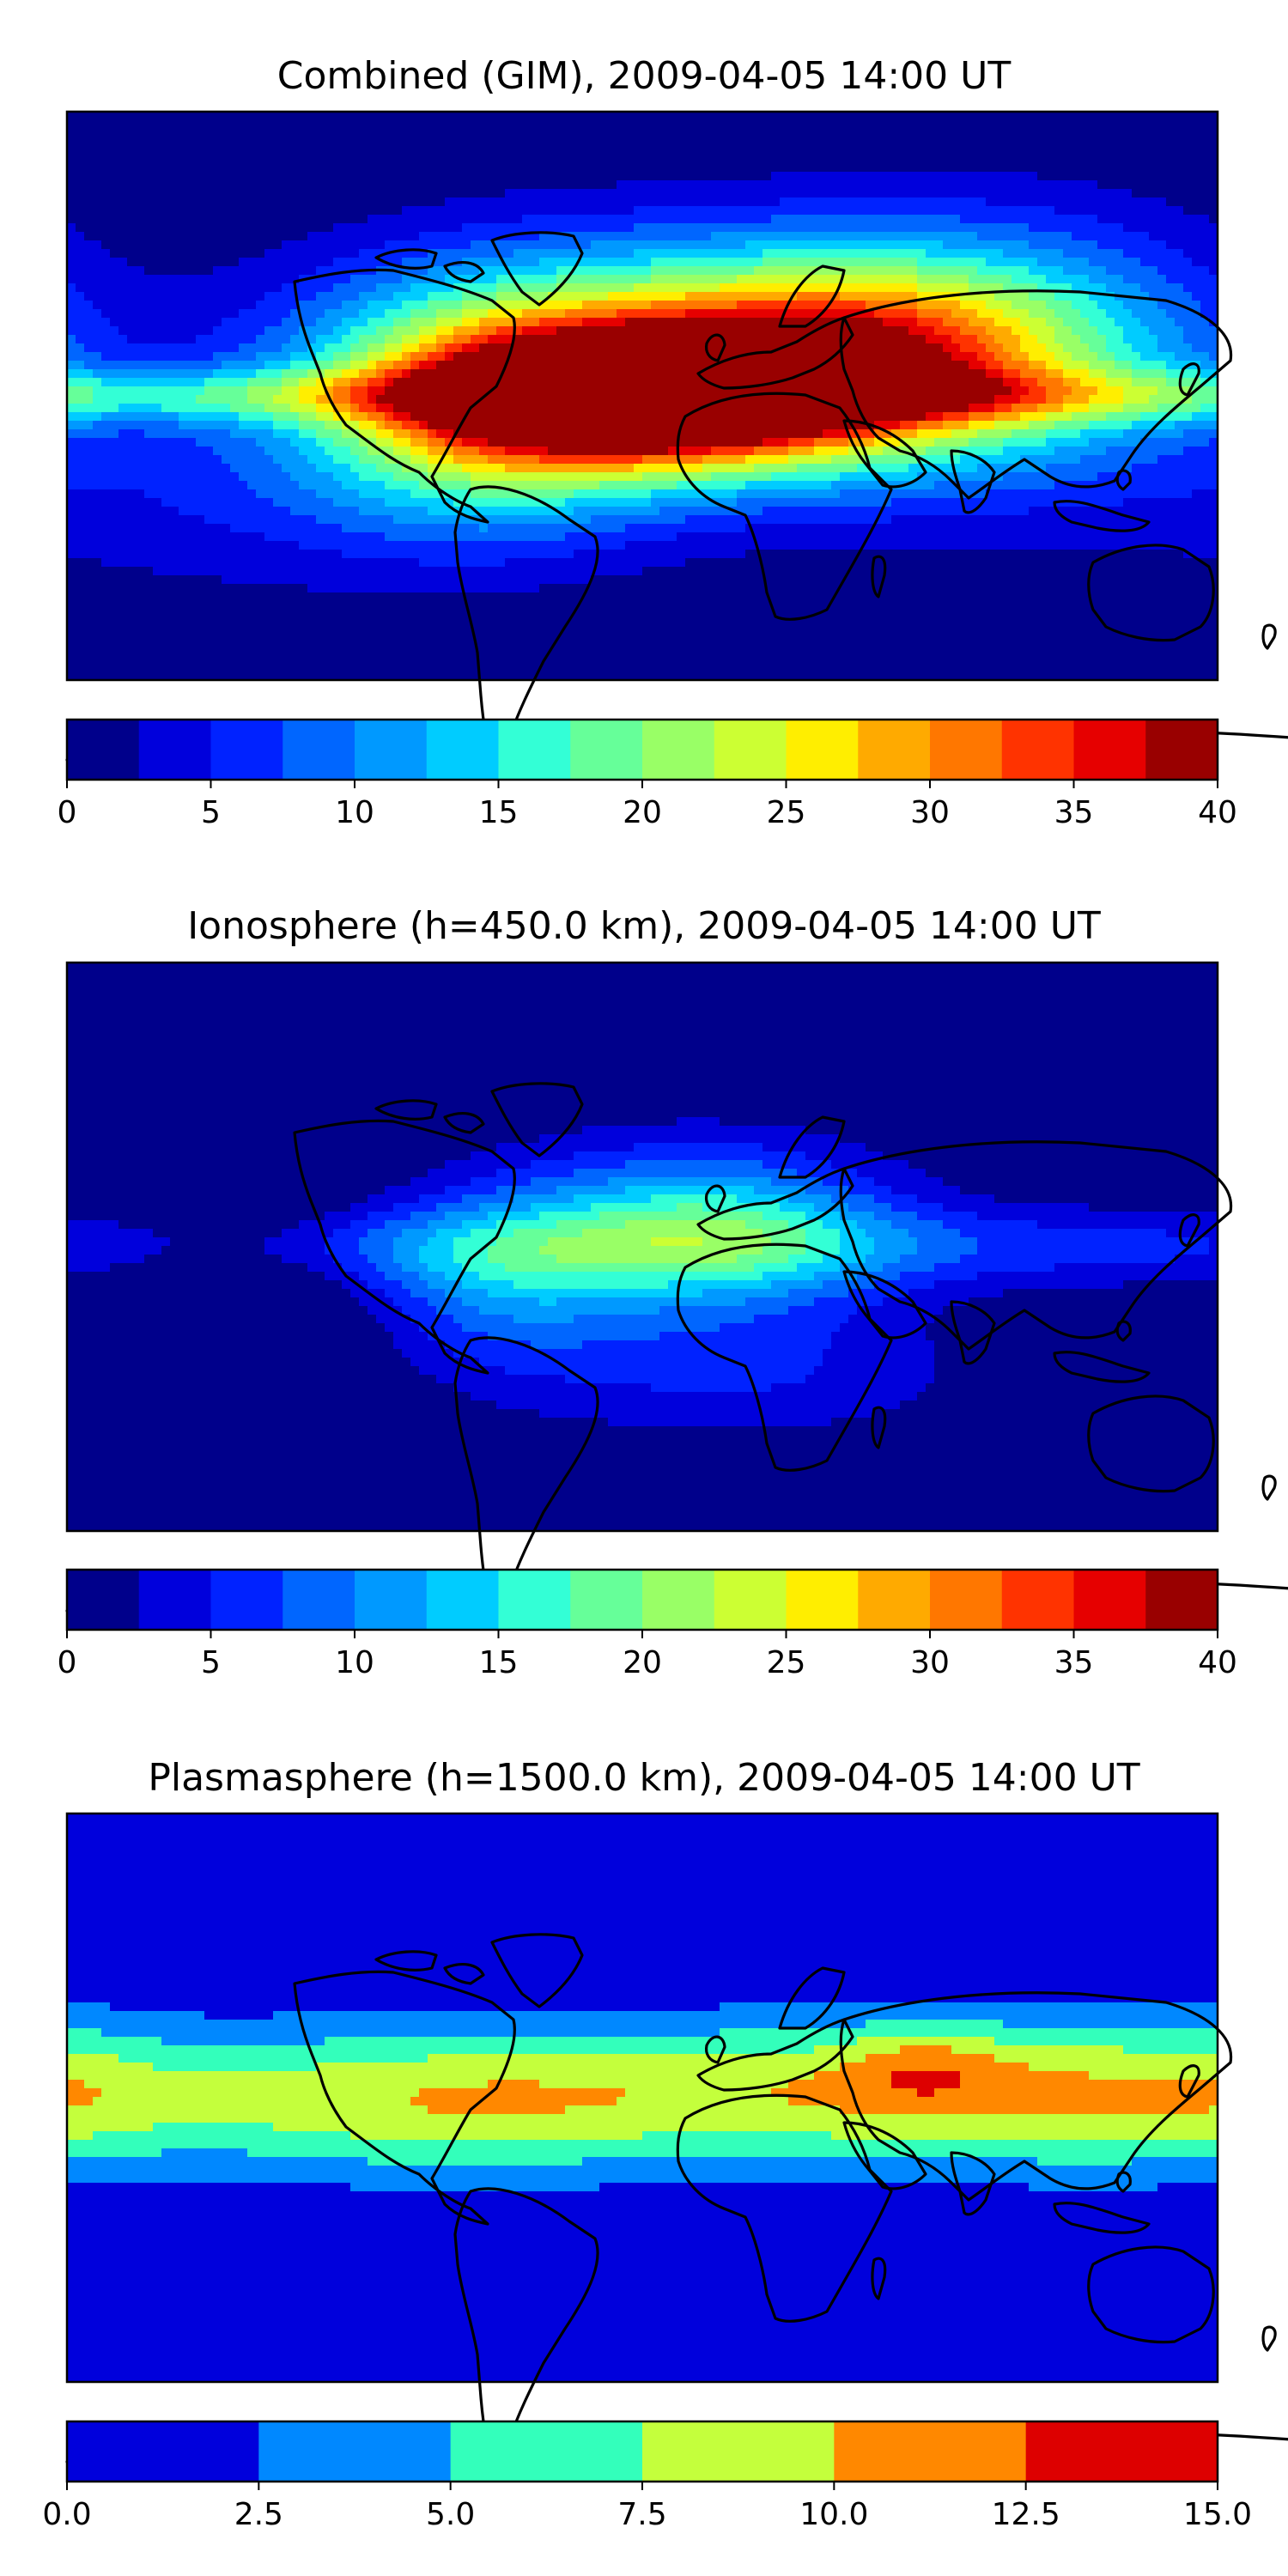  Describe the element at coordinates (930, 812) in the screenshot. I see `colorbar-tick-label: 30` at that location.